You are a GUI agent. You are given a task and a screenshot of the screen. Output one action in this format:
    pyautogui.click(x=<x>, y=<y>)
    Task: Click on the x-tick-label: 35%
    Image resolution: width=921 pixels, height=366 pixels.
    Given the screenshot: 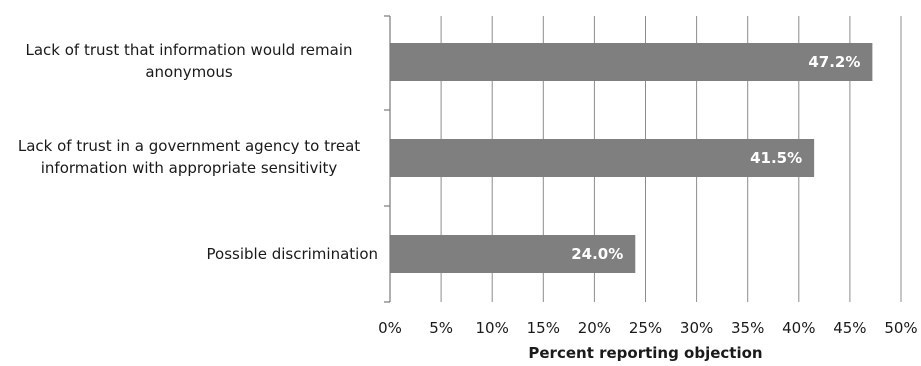 What is the action you would take?
    pyautogui.click(x=747, y=328)
    